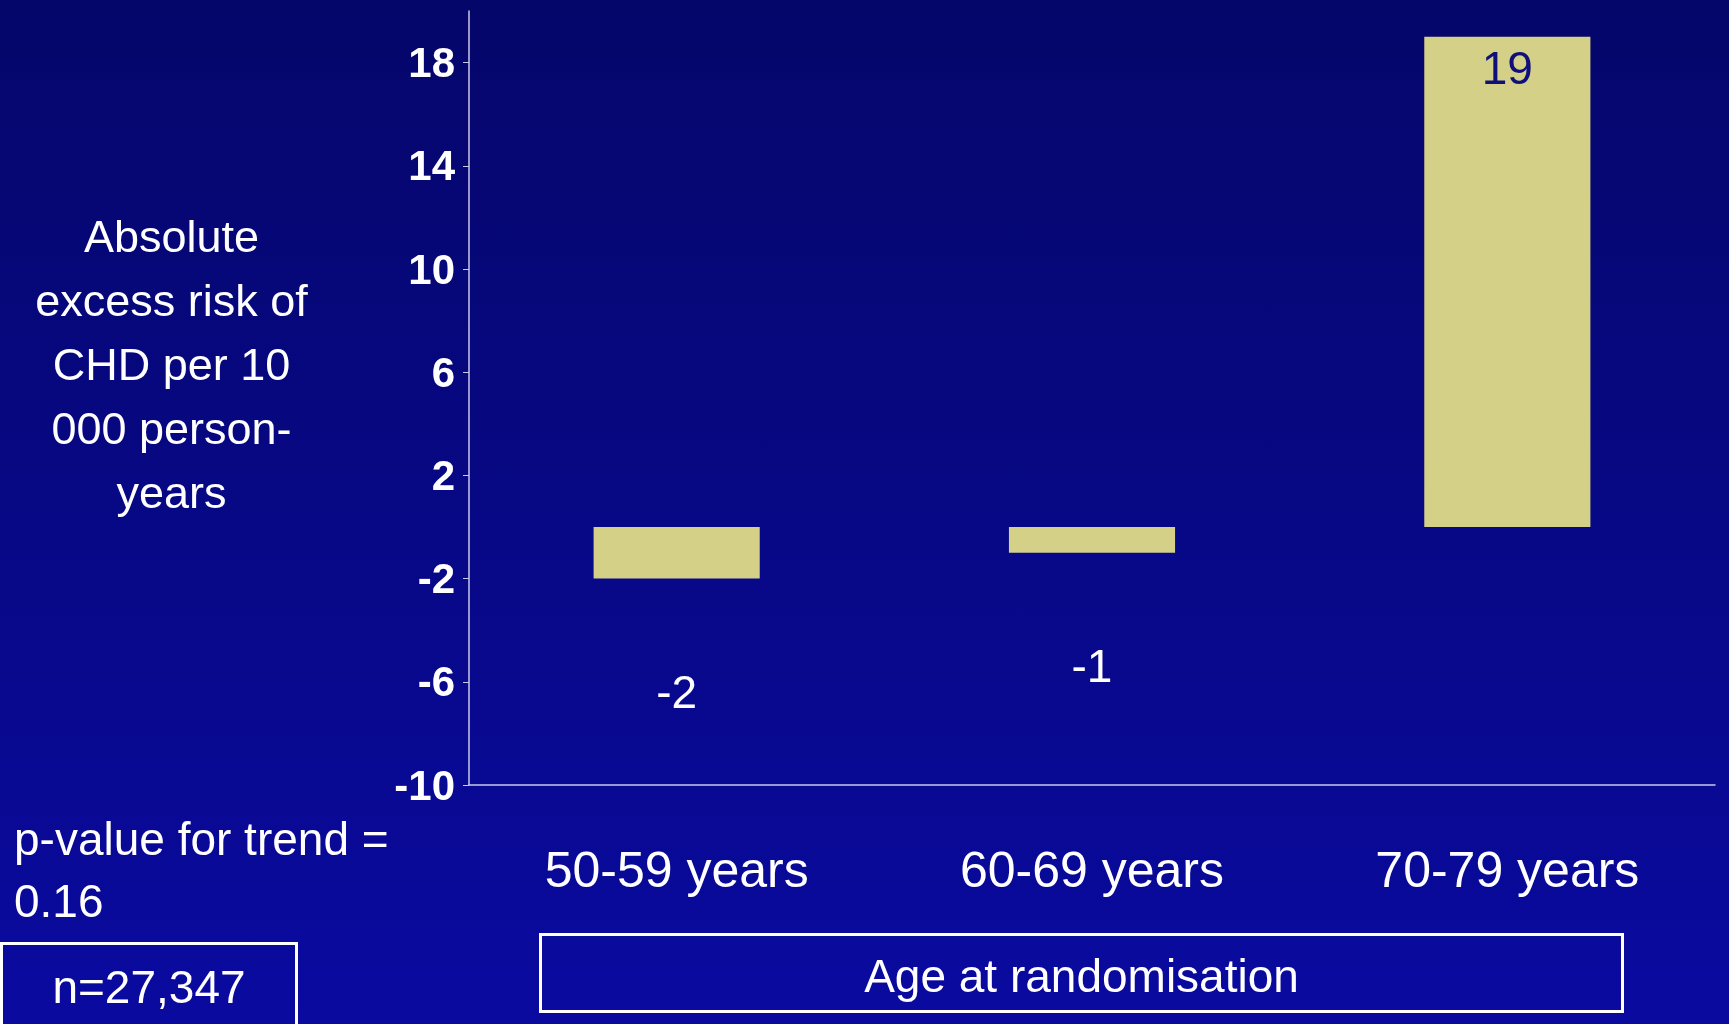 The width and height of the screenshot is (1729, 1024). Describe the element at coordinates (149, 983) in the screenshot. I see `text: n=27,347` at that location.